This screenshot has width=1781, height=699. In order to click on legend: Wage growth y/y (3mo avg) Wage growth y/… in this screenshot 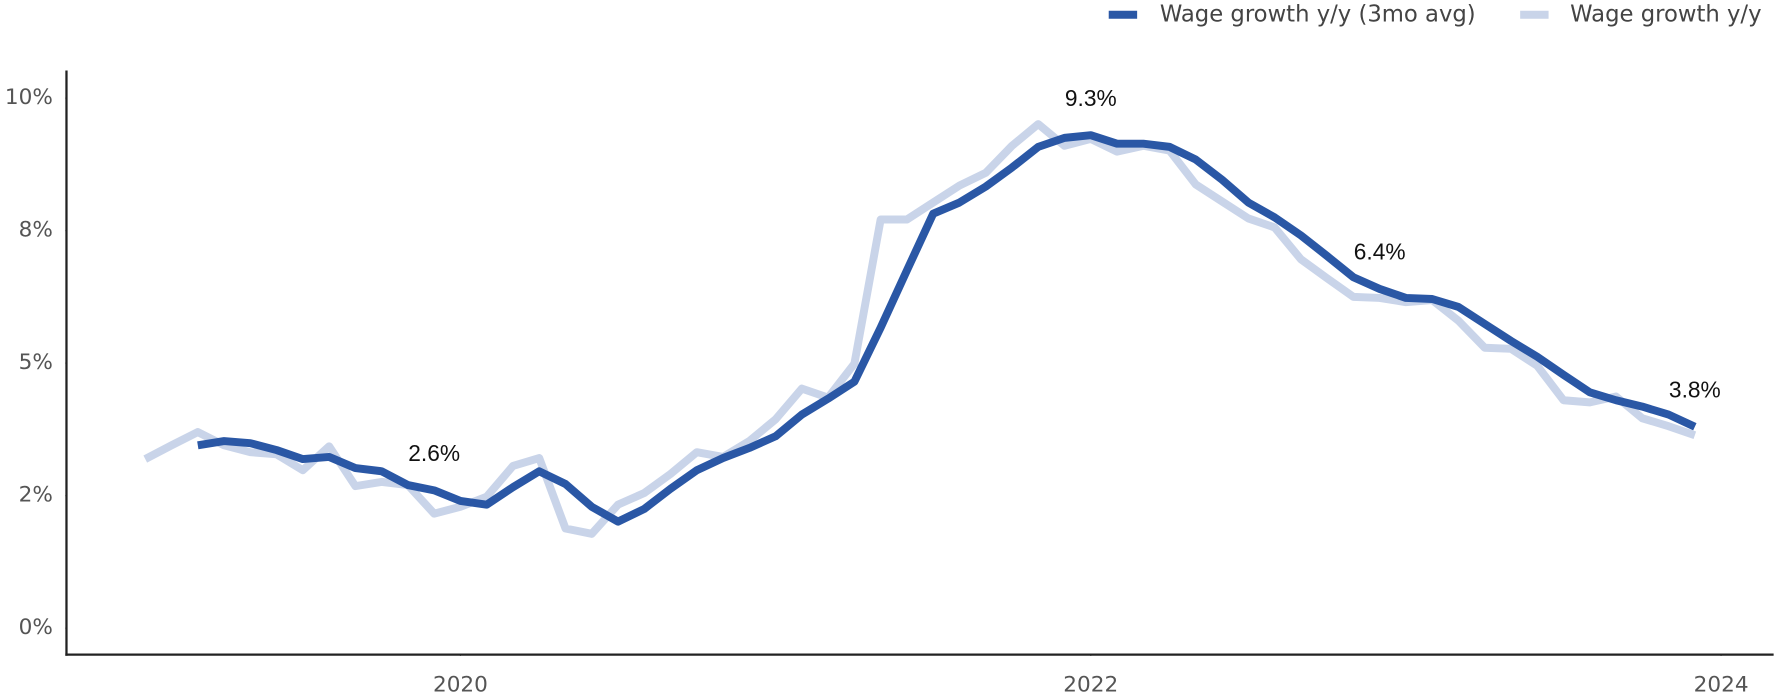, I will do `click(1435, 14)`.